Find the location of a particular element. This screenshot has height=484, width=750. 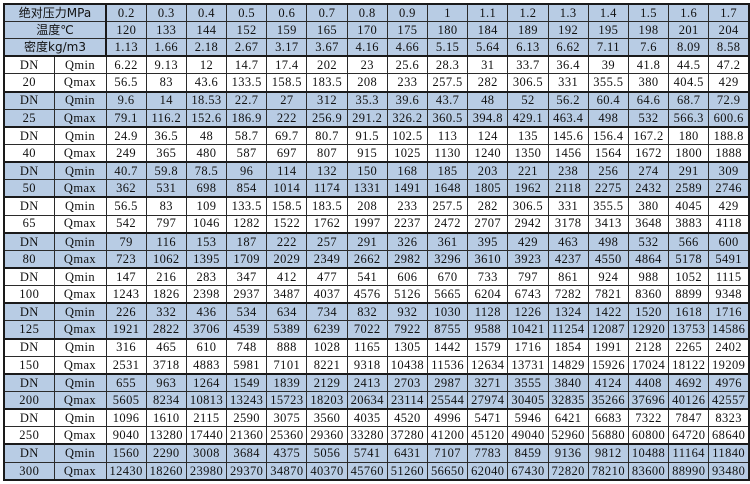

qmax-value: 56650 is located at coordinates (447, 471).